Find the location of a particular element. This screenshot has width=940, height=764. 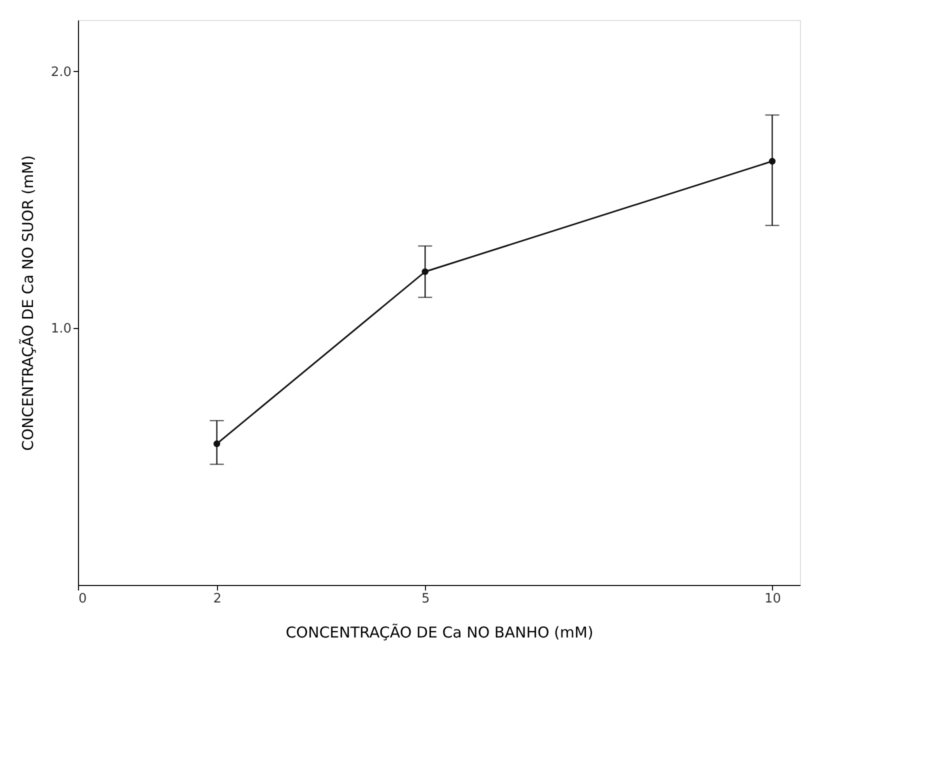

x-axis-title: CONCENTRAÇÃO DE Ca NO BANHO (mM) is located at coordinates (440, 633).